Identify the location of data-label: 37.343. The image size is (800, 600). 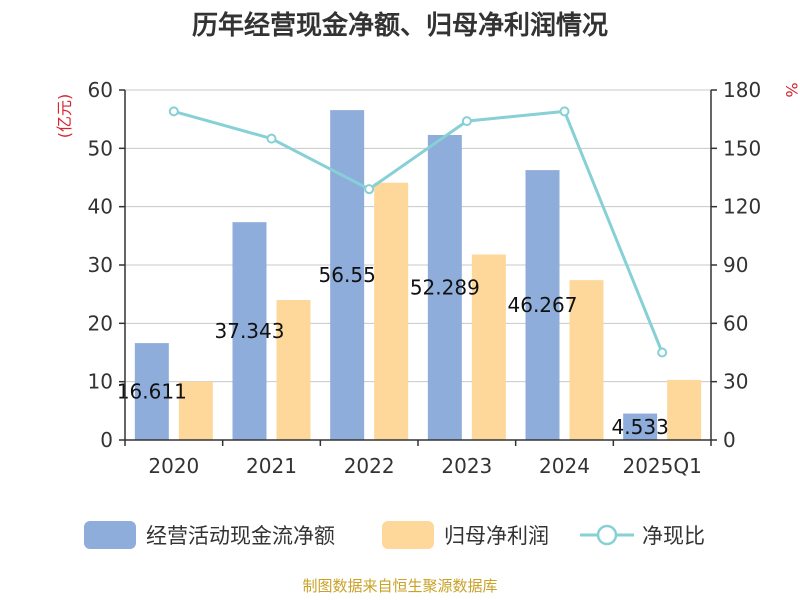
(250, 331).